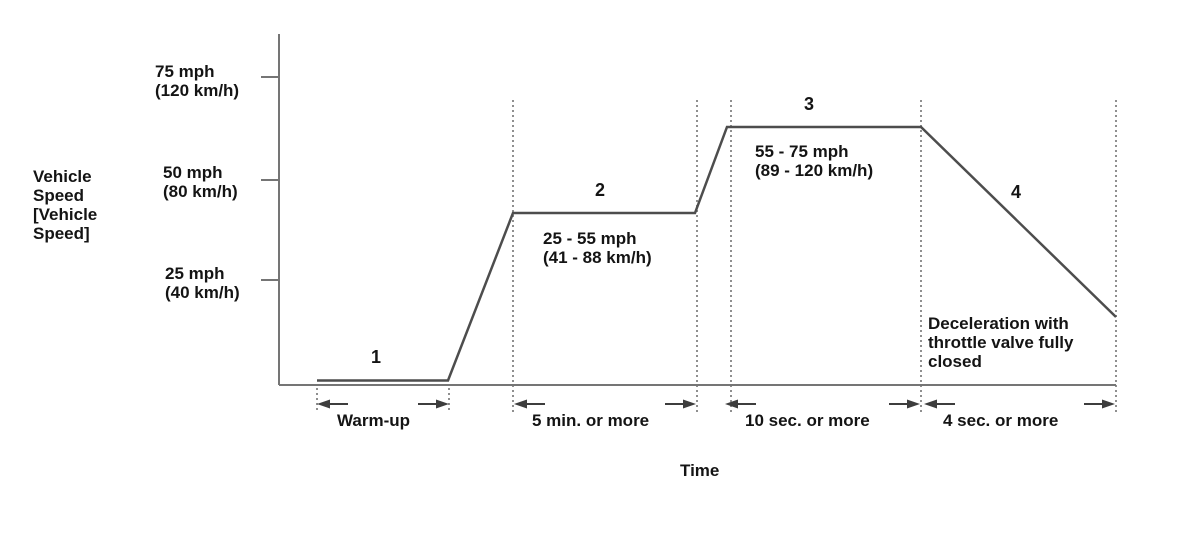 This screenshot has height=540, width=1199. I want to click on phase-1-number: 1, so click(376, 357).